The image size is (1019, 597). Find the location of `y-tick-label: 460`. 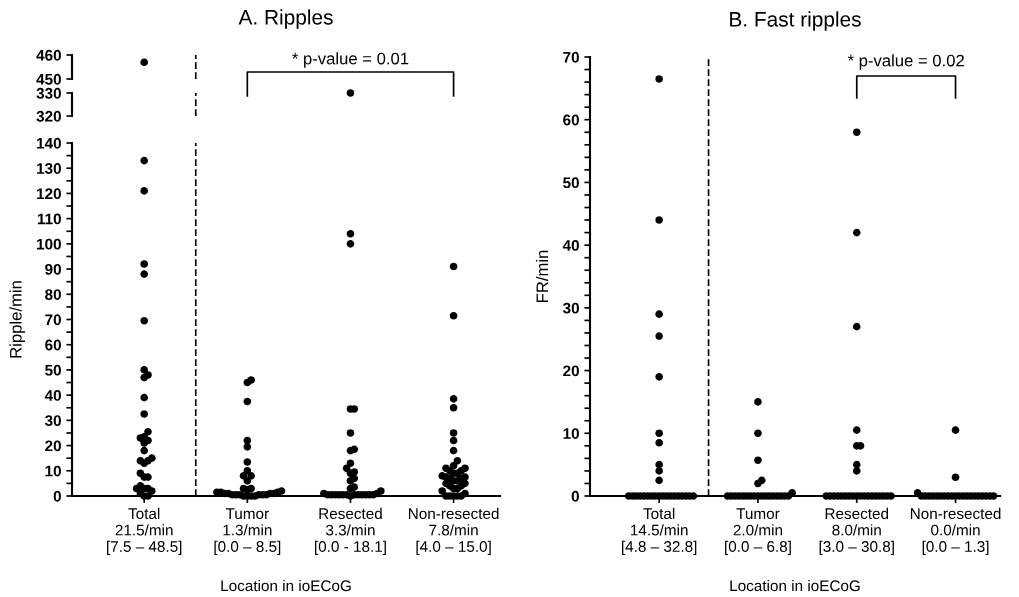

y-tick-label: 460 is located at coordinates (48, 55).